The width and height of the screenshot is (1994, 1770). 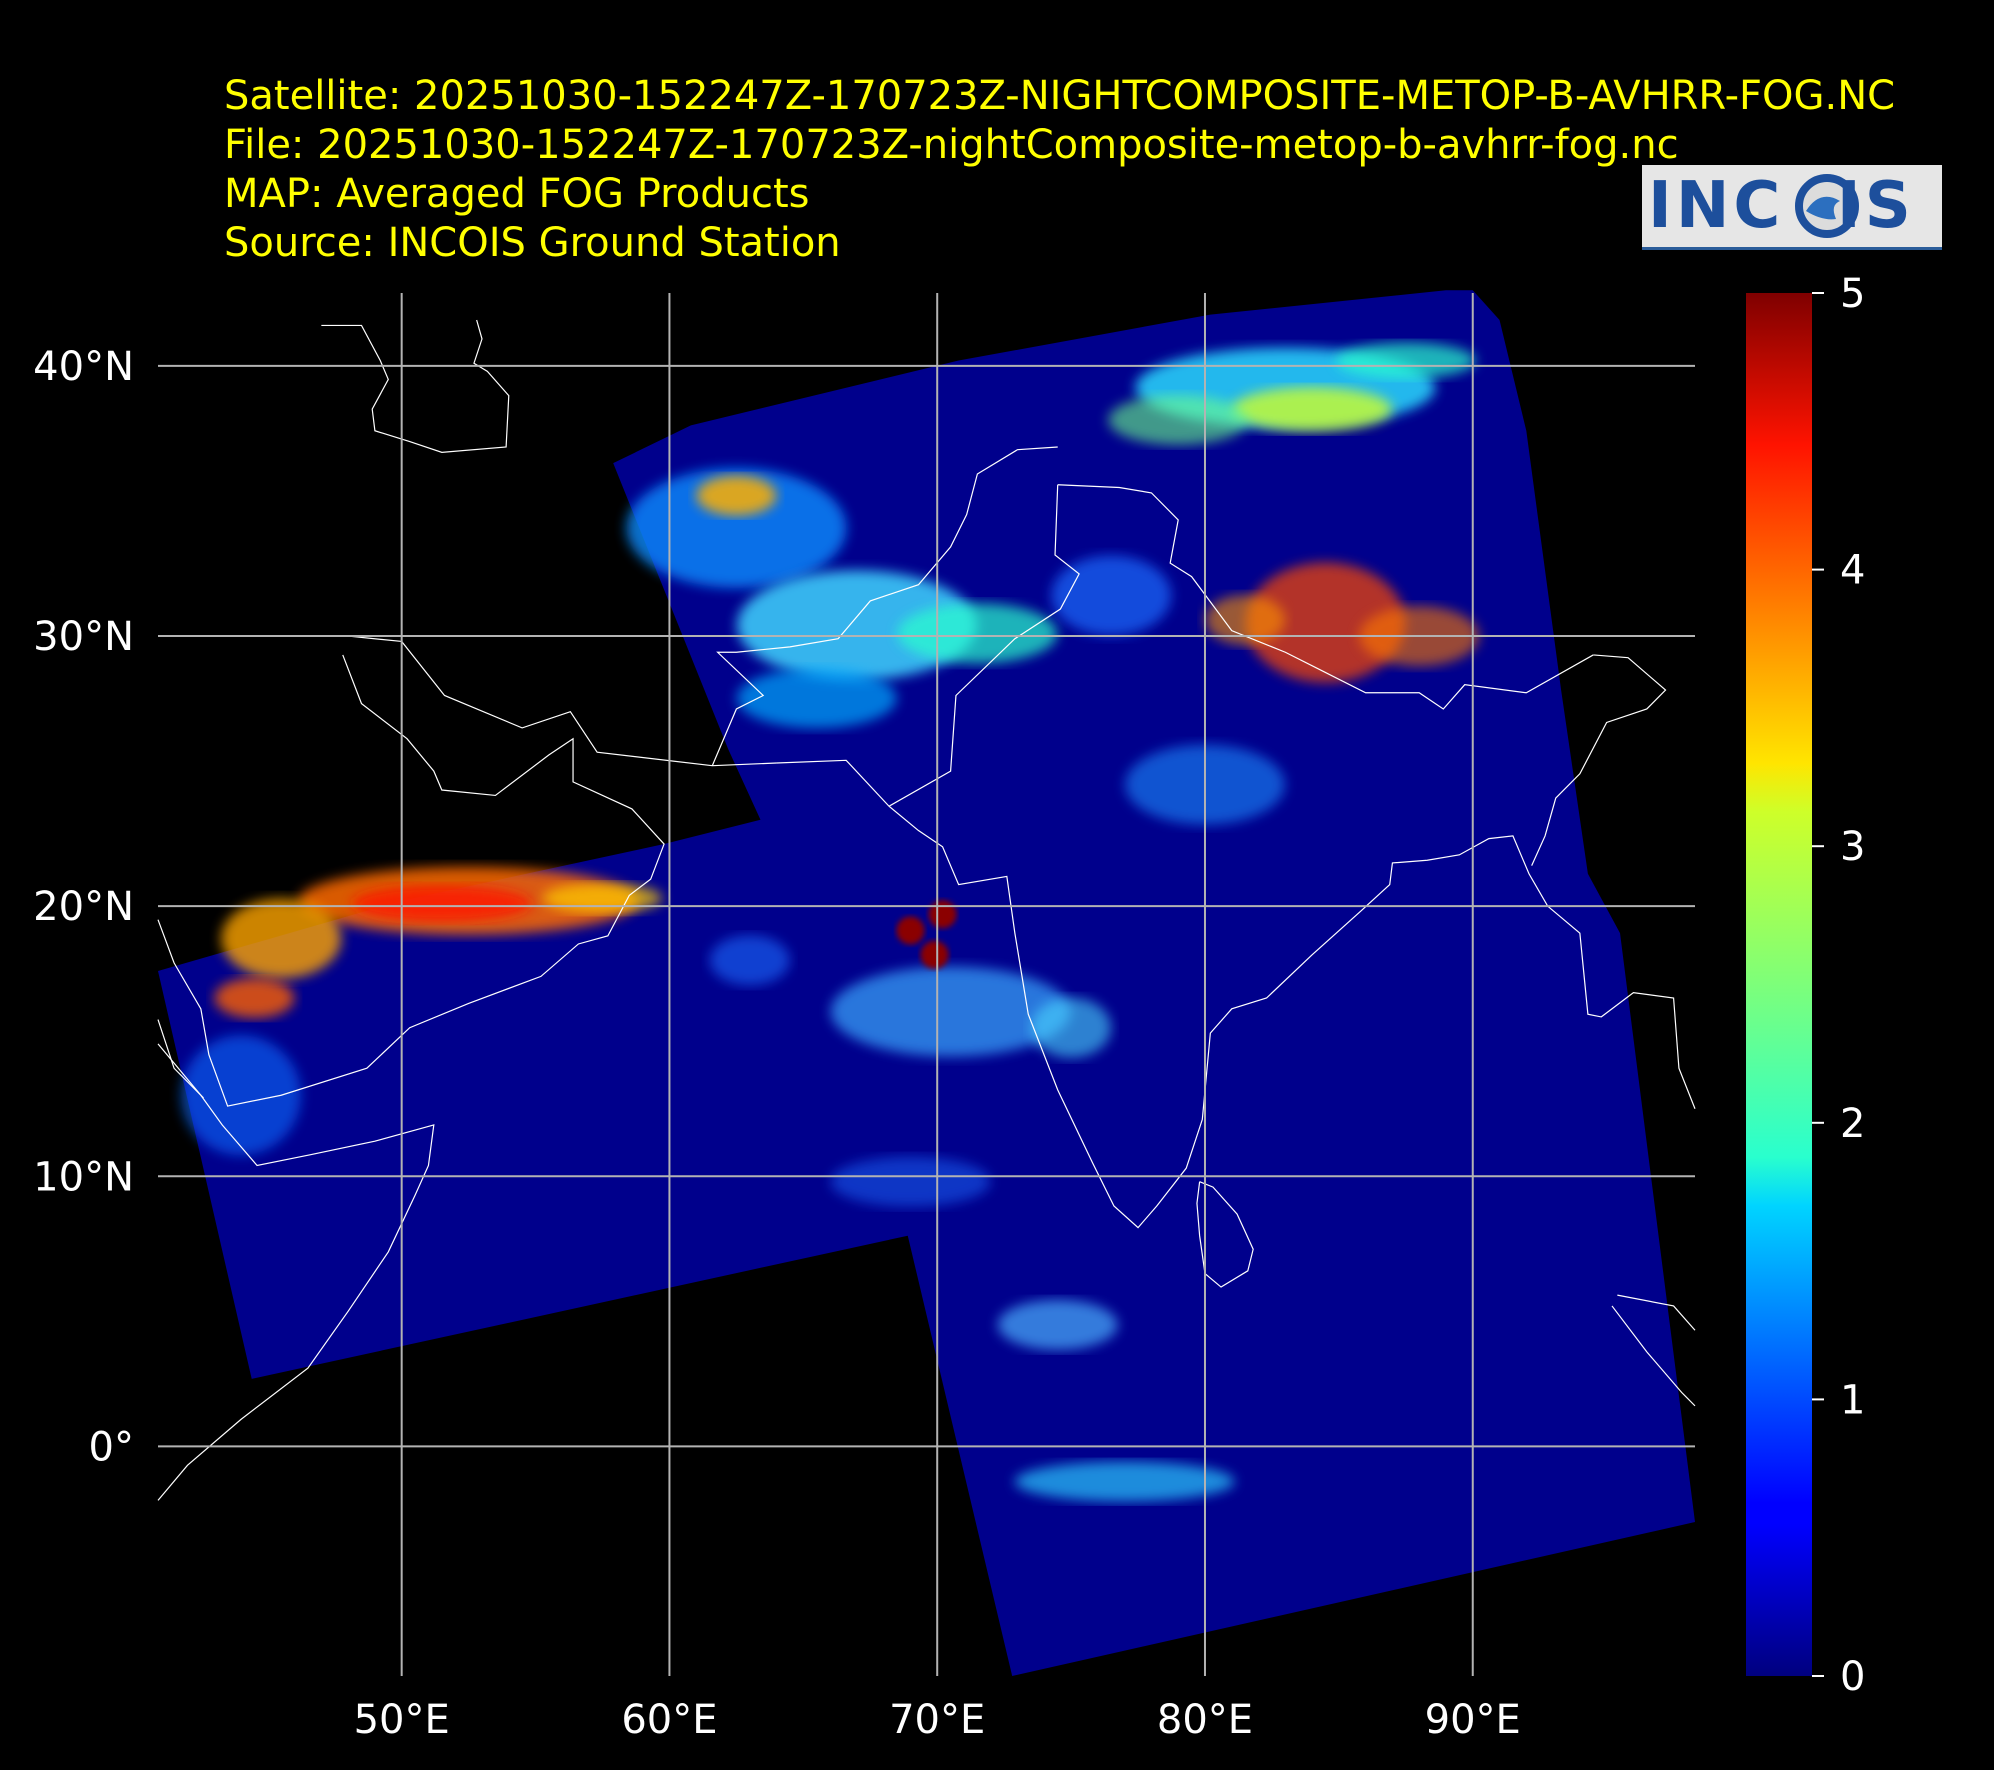 What do you see at coordinates (1838, 985) in the screenshot?
I see `colorbar-ticks: 0 1 2 3 4 5` at bounding box center [1838, 985].